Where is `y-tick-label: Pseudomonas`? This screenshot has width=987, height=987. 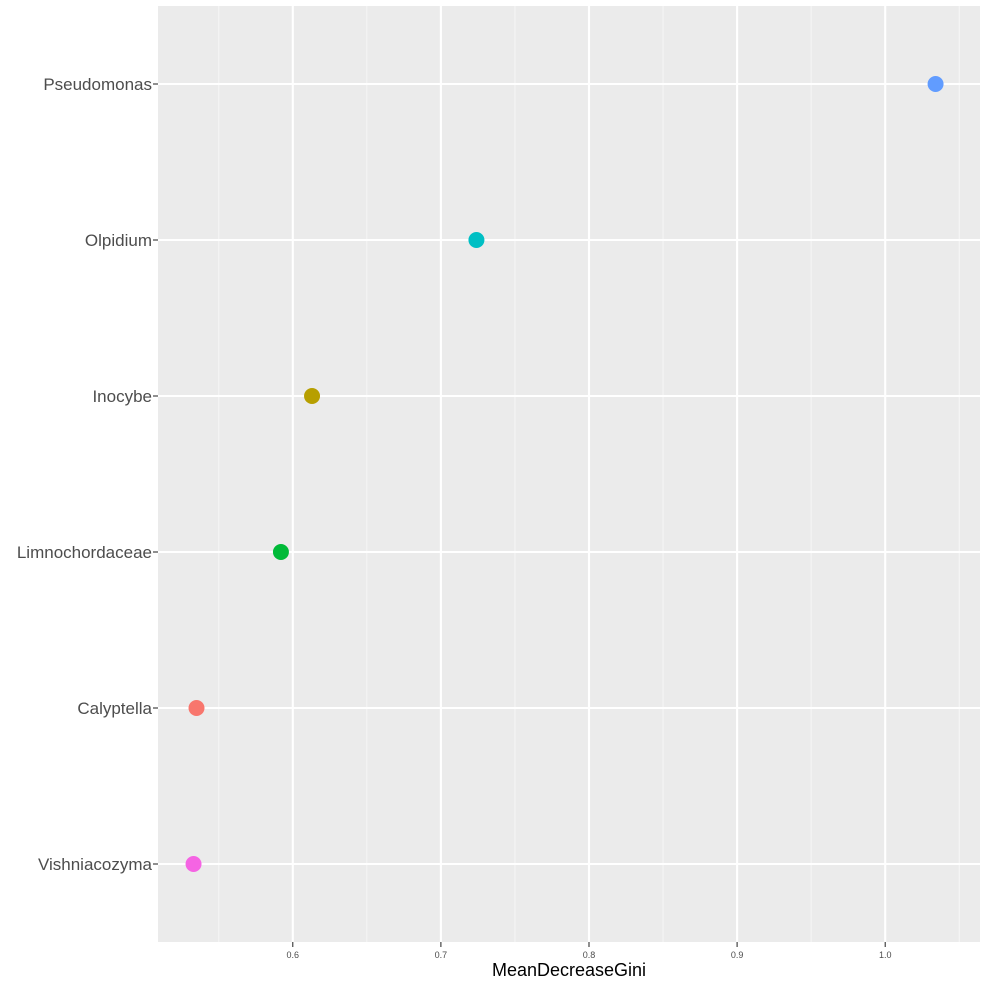
y-tick-label: Pseudomonas is located at coordinates (97, 84).